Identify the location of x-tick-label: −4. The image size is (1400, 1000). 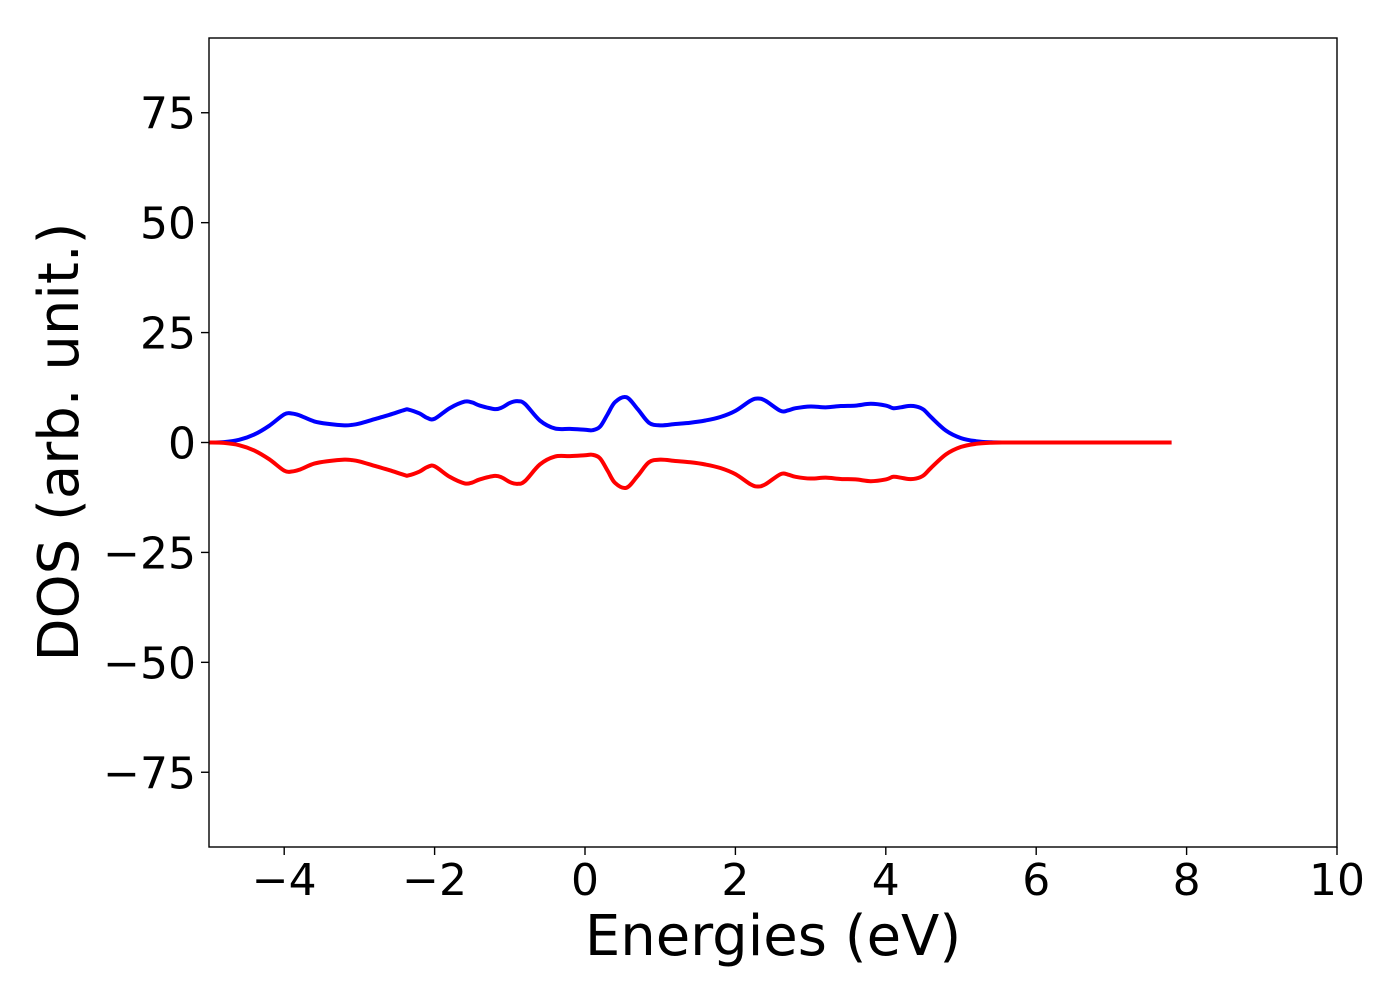
(284, 880).